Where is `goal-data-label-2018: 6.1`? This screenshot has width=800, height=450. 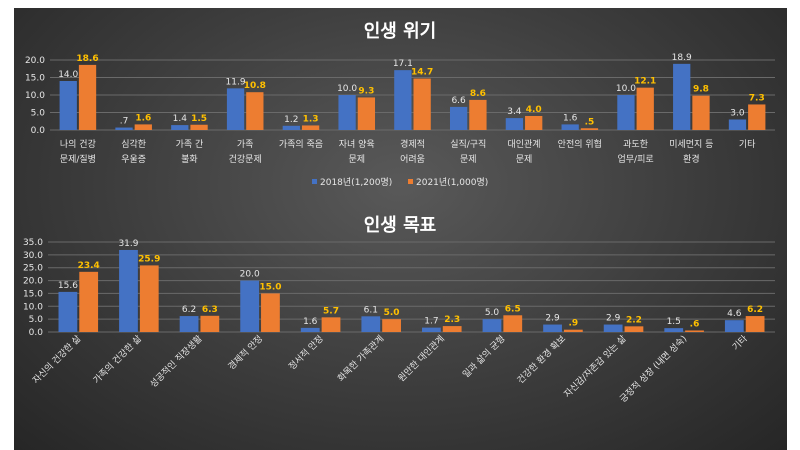 goal-data-label-2018: 6.1 is located at coordinates (371, 310).